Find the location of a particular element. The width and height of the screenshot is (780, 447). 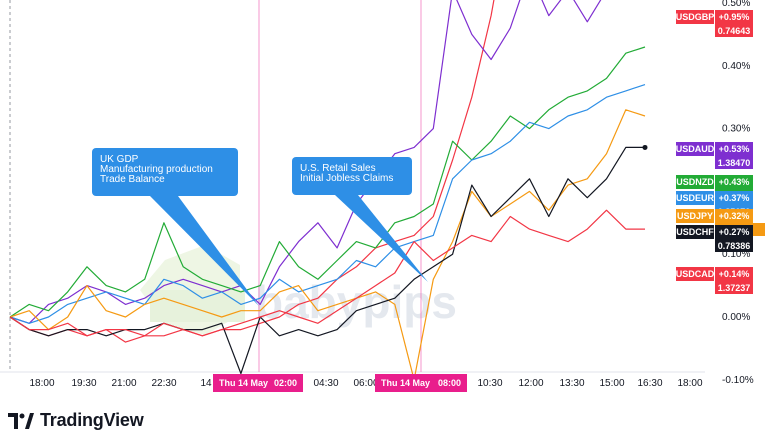

x-tick-label: 04:30 is located at coordinates (325, 383).